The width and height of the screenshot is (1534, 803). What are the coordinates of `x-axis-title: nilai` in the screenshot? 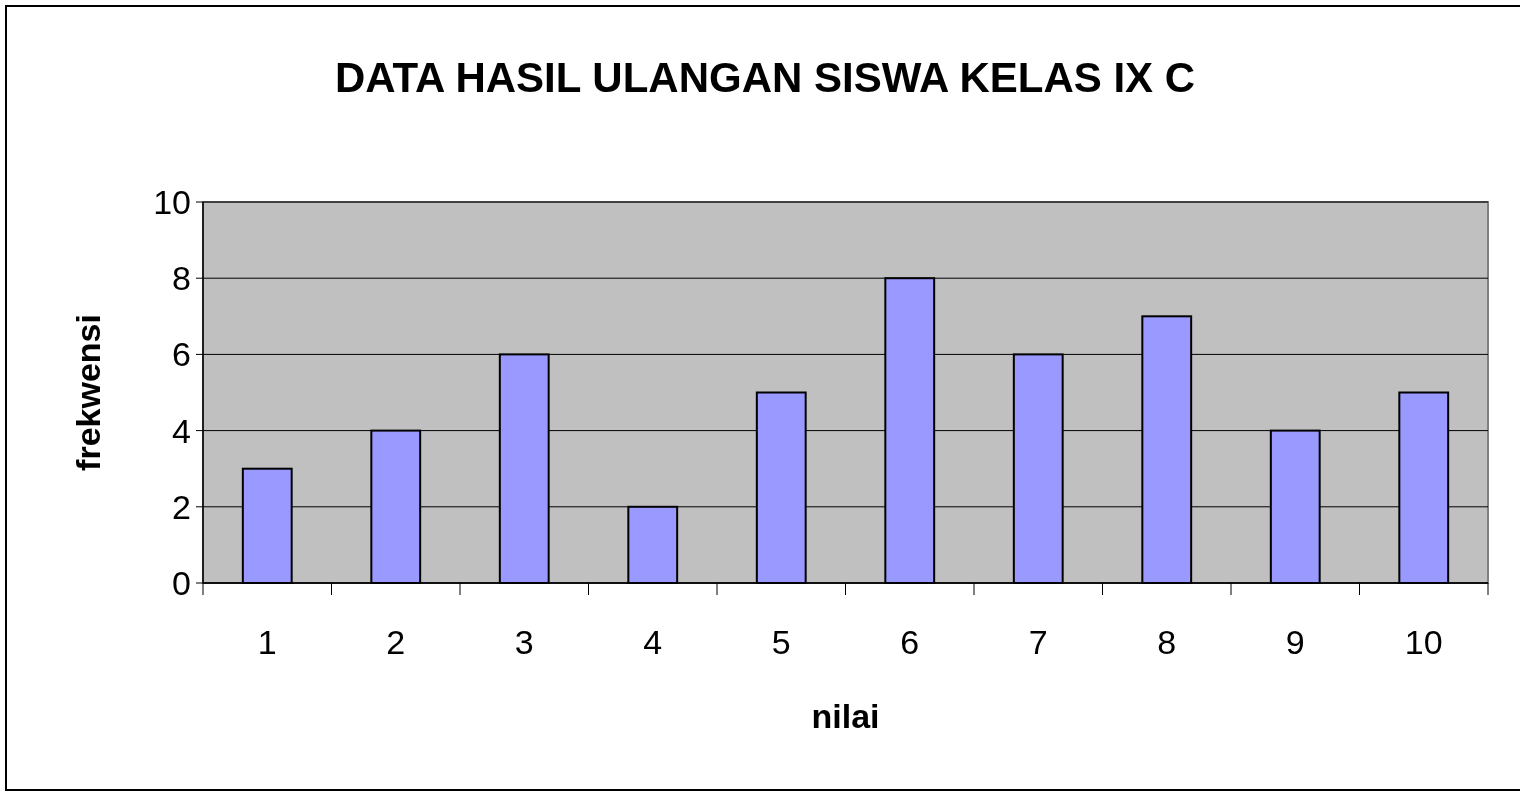 It's located at (845, 716).